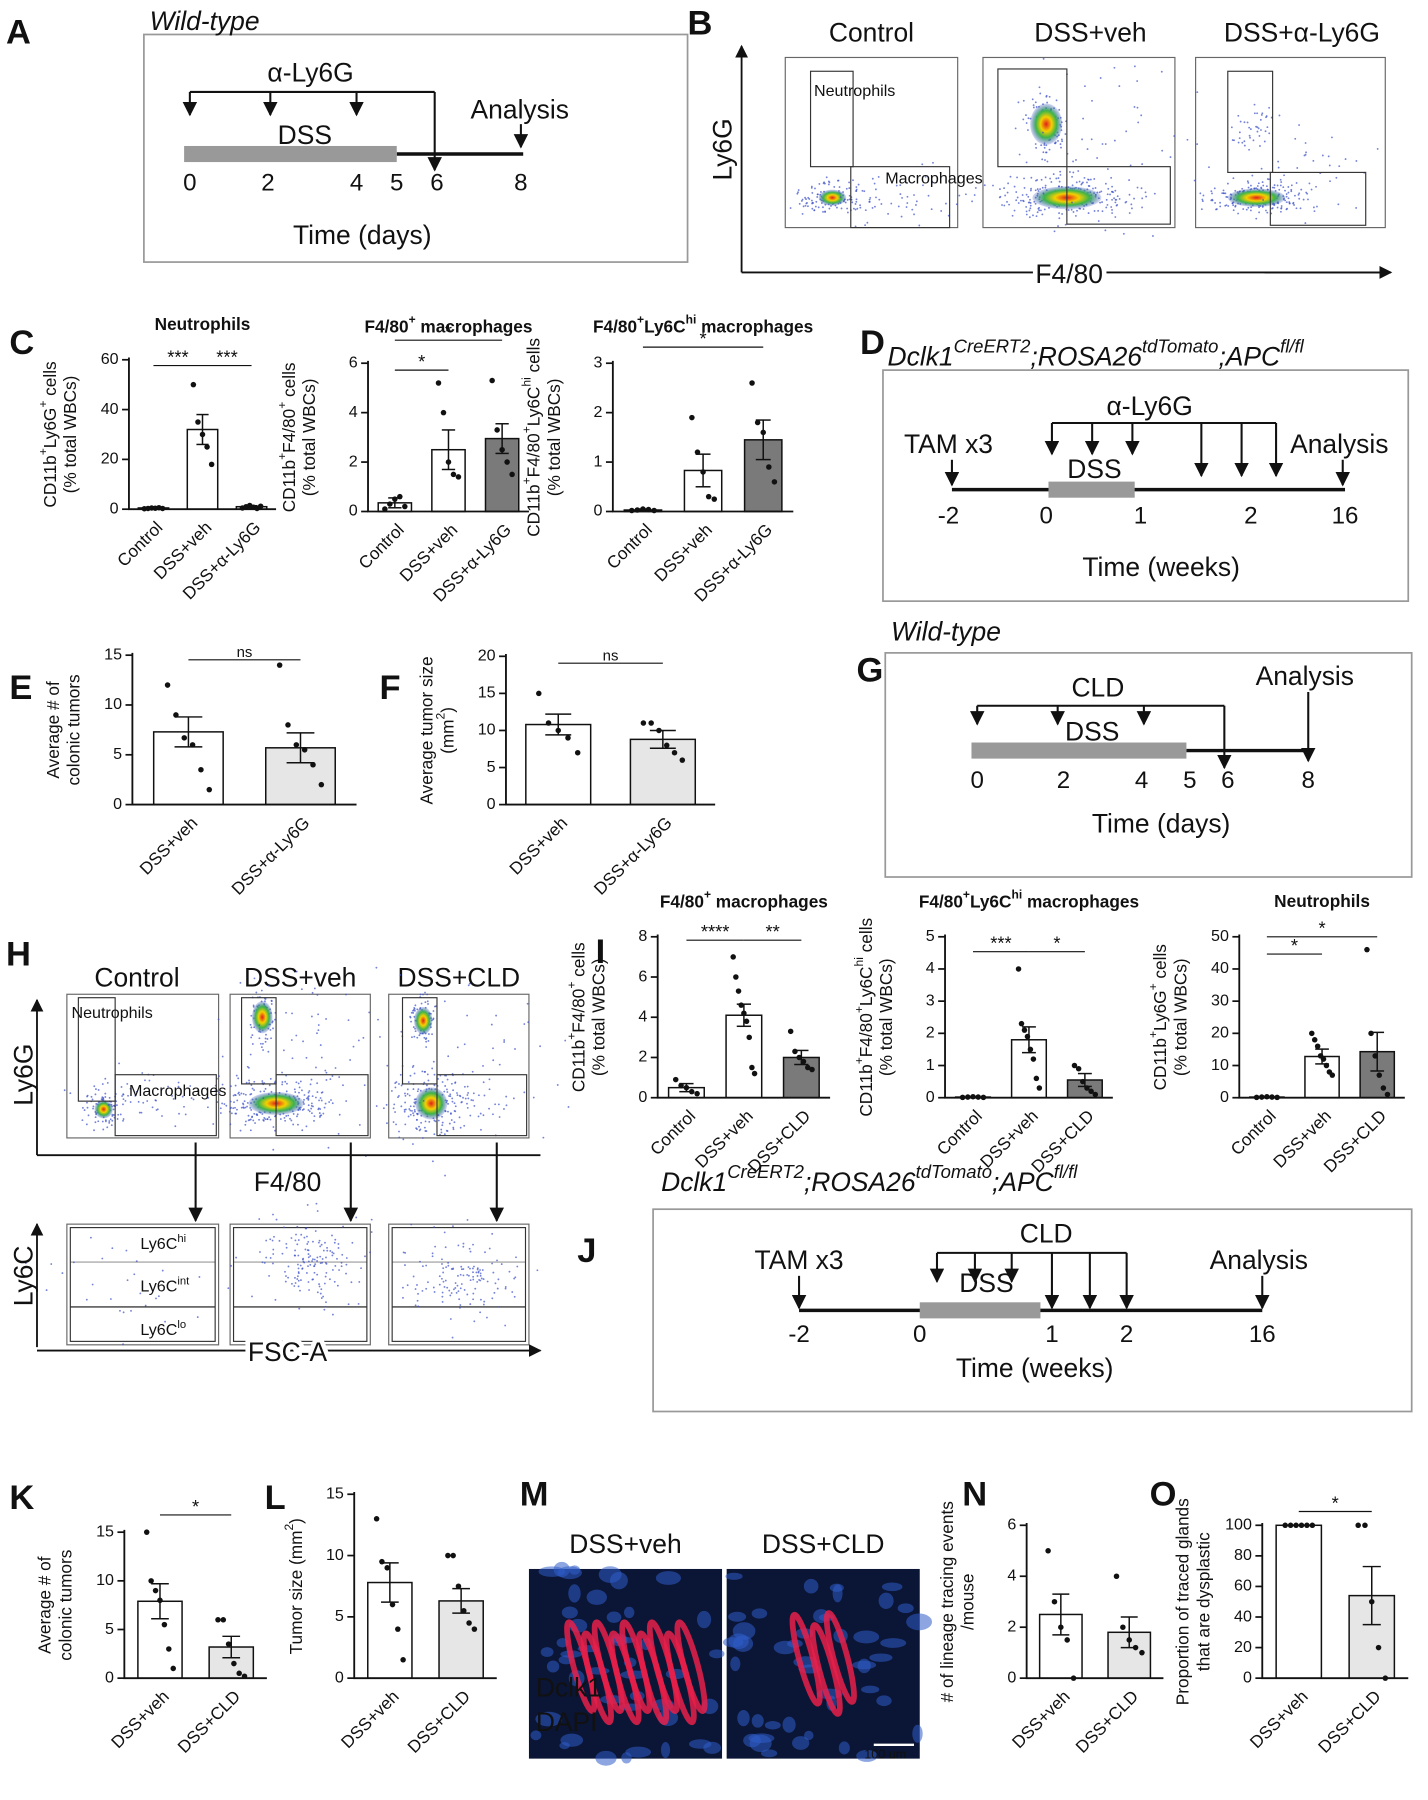 The width and height of the screenshot is (1428, 1800). I want to click on y-axis-label-part: CD11b, so click(865, 1090).